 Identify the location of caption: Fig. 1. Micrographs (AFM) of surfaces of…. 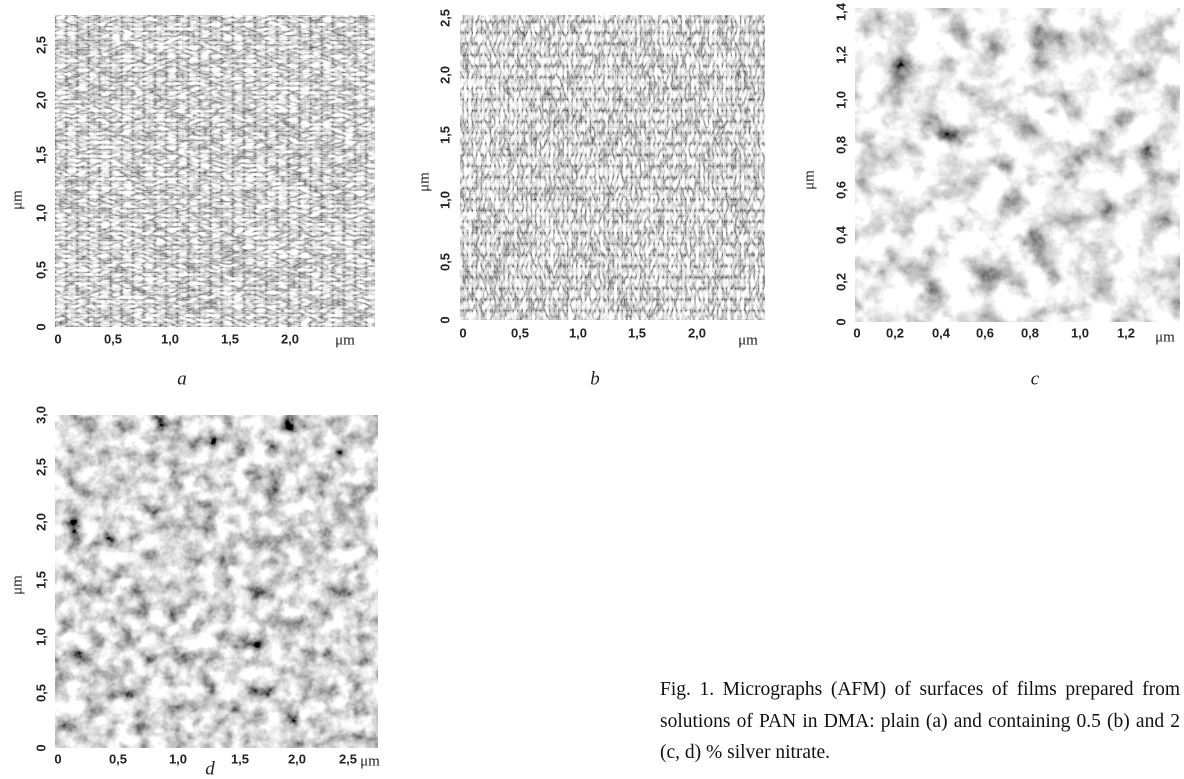
(920, 721).